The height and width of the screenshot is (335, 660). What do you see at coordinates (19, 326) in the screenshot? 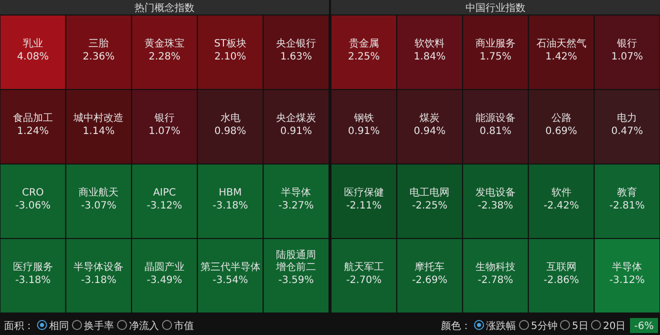
I see `text: 面积：` at bounding box center [19, 326].